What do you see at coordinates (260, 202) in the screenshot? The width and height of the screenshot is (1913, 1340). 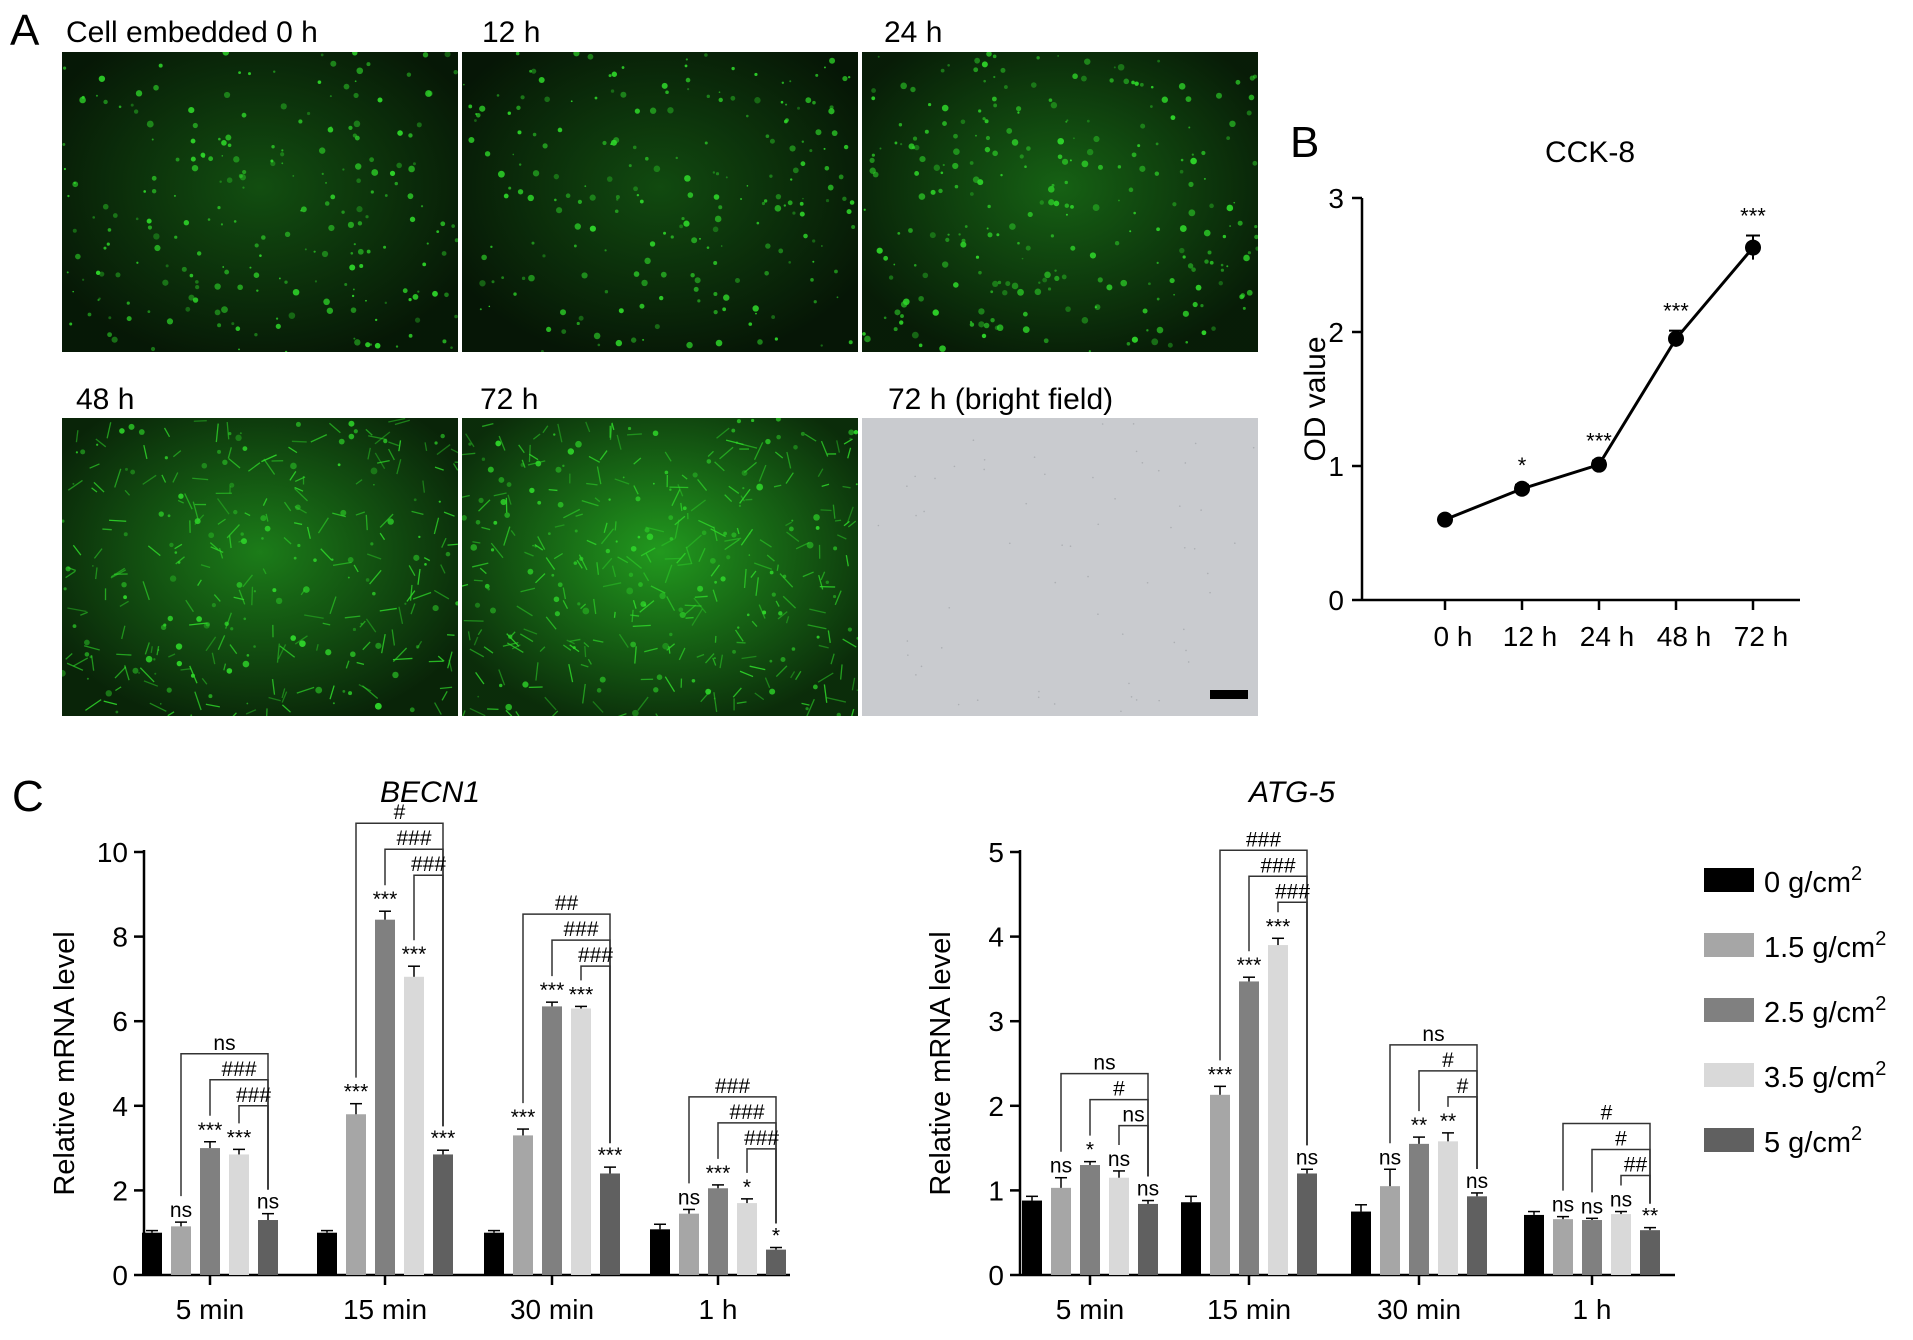 I see `fluorescence-glow` at bounding box center [260, 202].